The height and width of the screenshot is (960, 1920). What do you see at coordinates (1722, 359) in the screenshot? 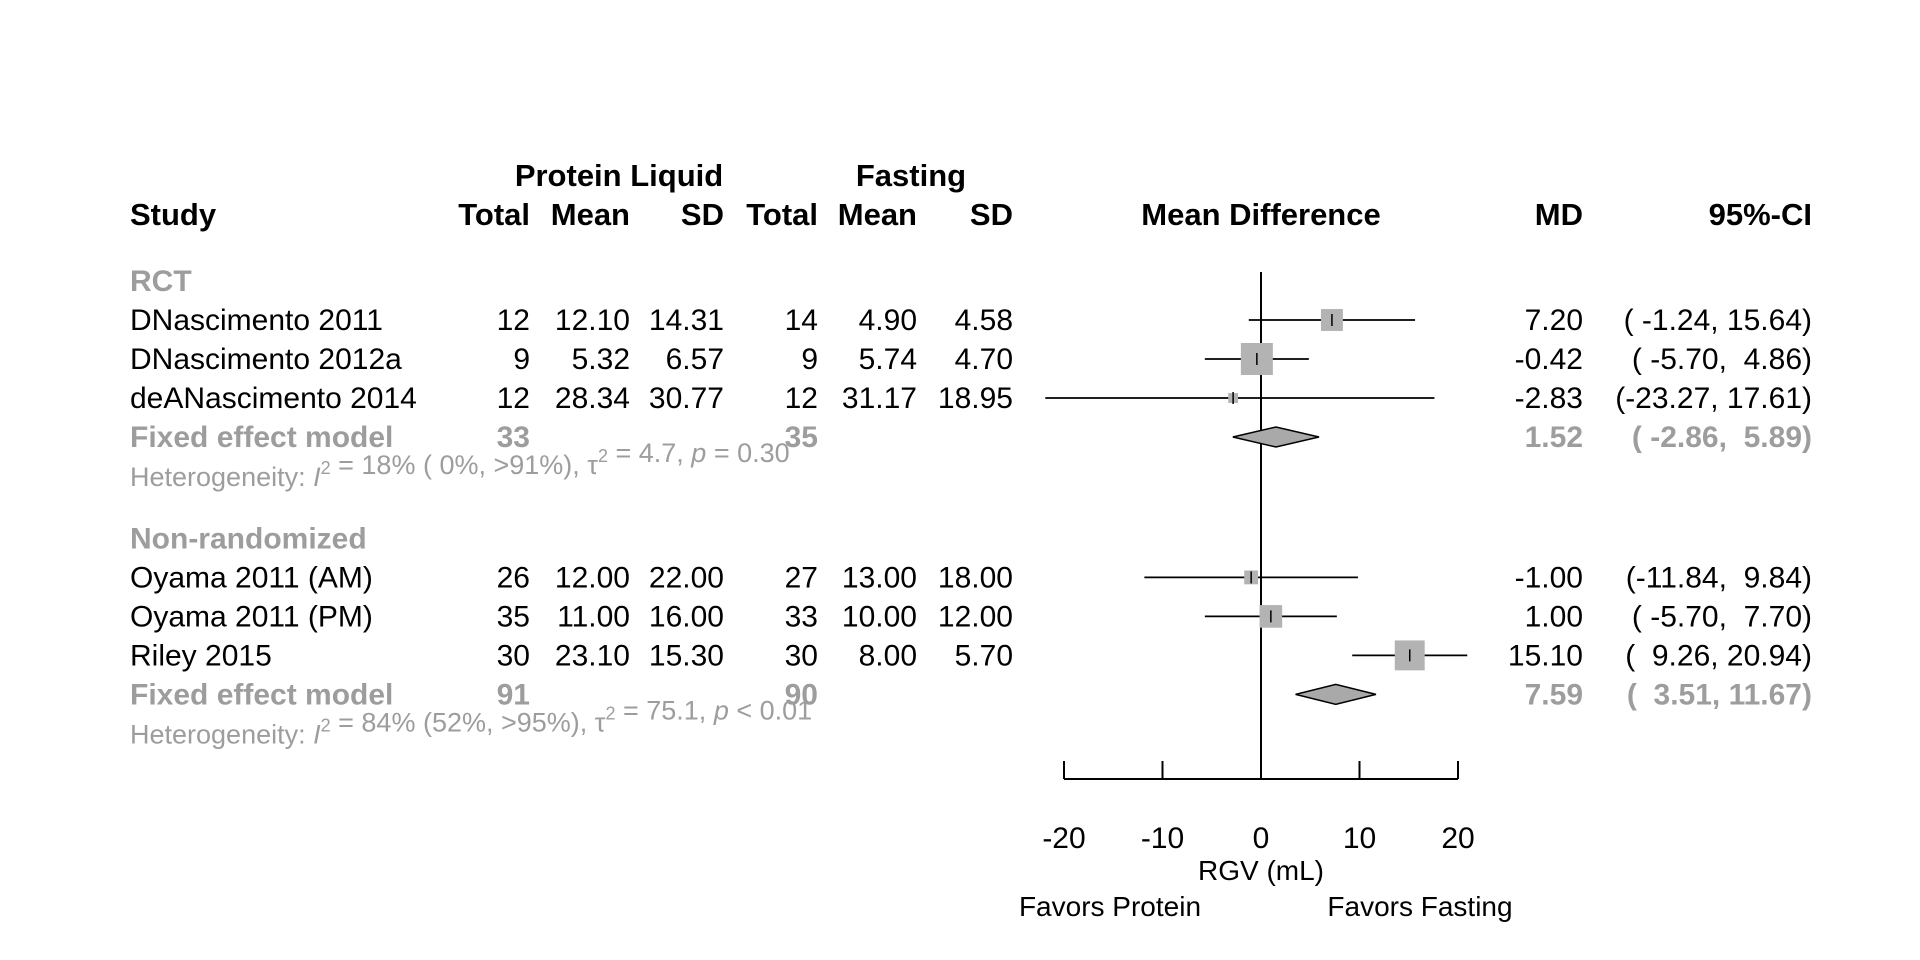
I see `ci-value: ( -5.70, 4.86)` at bounding box center [1722, 359].